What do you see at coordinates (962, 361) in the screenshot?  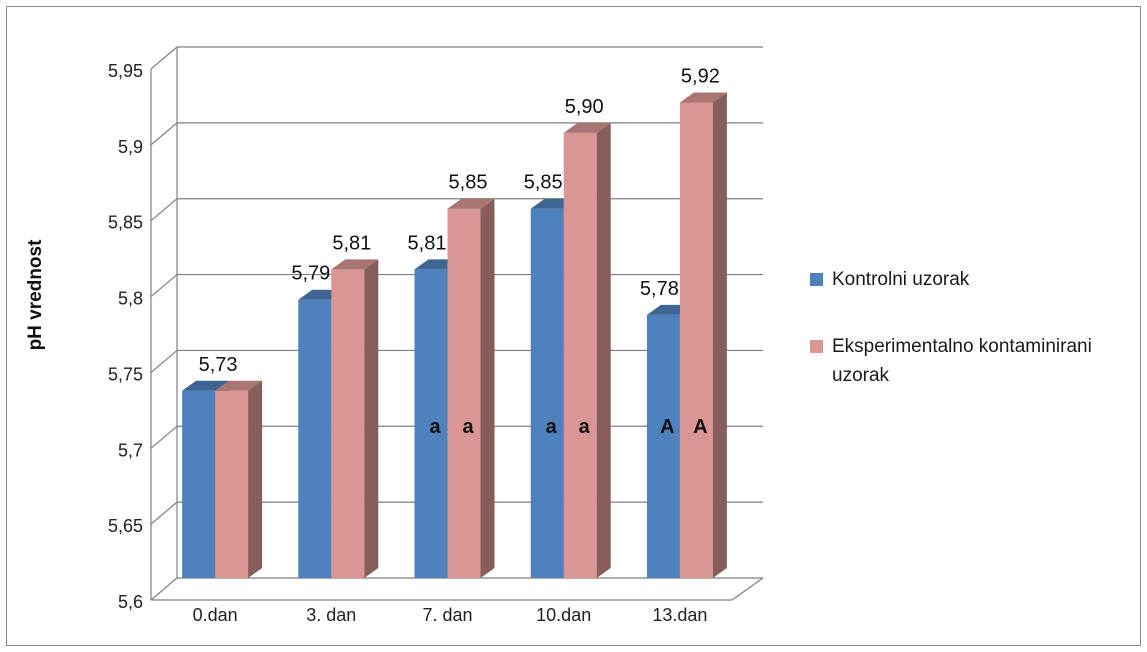 I see `legend-label-experimental: Eksperimentalno kontaminirani uzorak` at bounding box center [962, 361].